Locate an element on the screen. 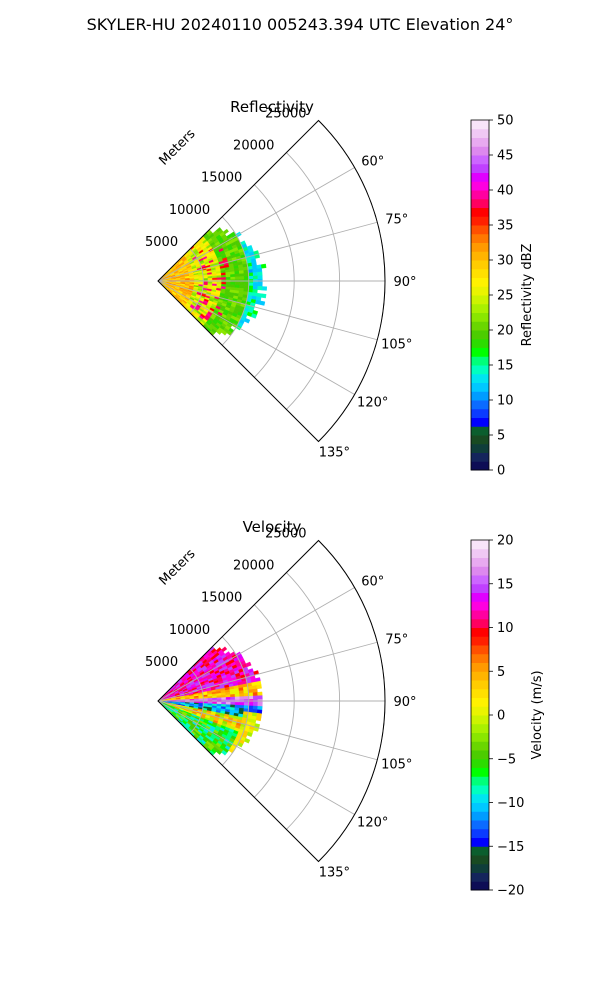 This screenshot has height=1000, width=600. azimuth-tick-label: 135° is located at coordinates (334, 452).